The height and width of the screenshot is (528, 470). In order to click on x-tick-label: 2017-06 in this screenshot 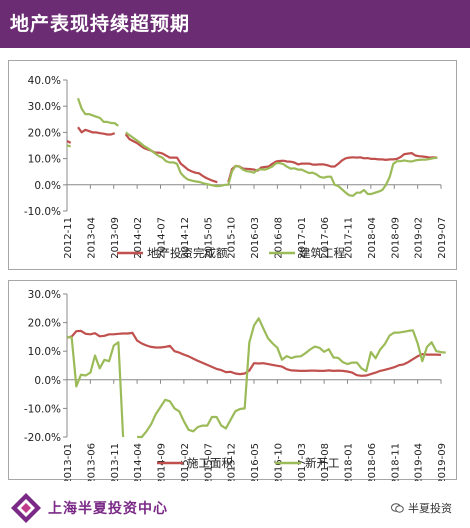, I will do `click(325, 238)`.